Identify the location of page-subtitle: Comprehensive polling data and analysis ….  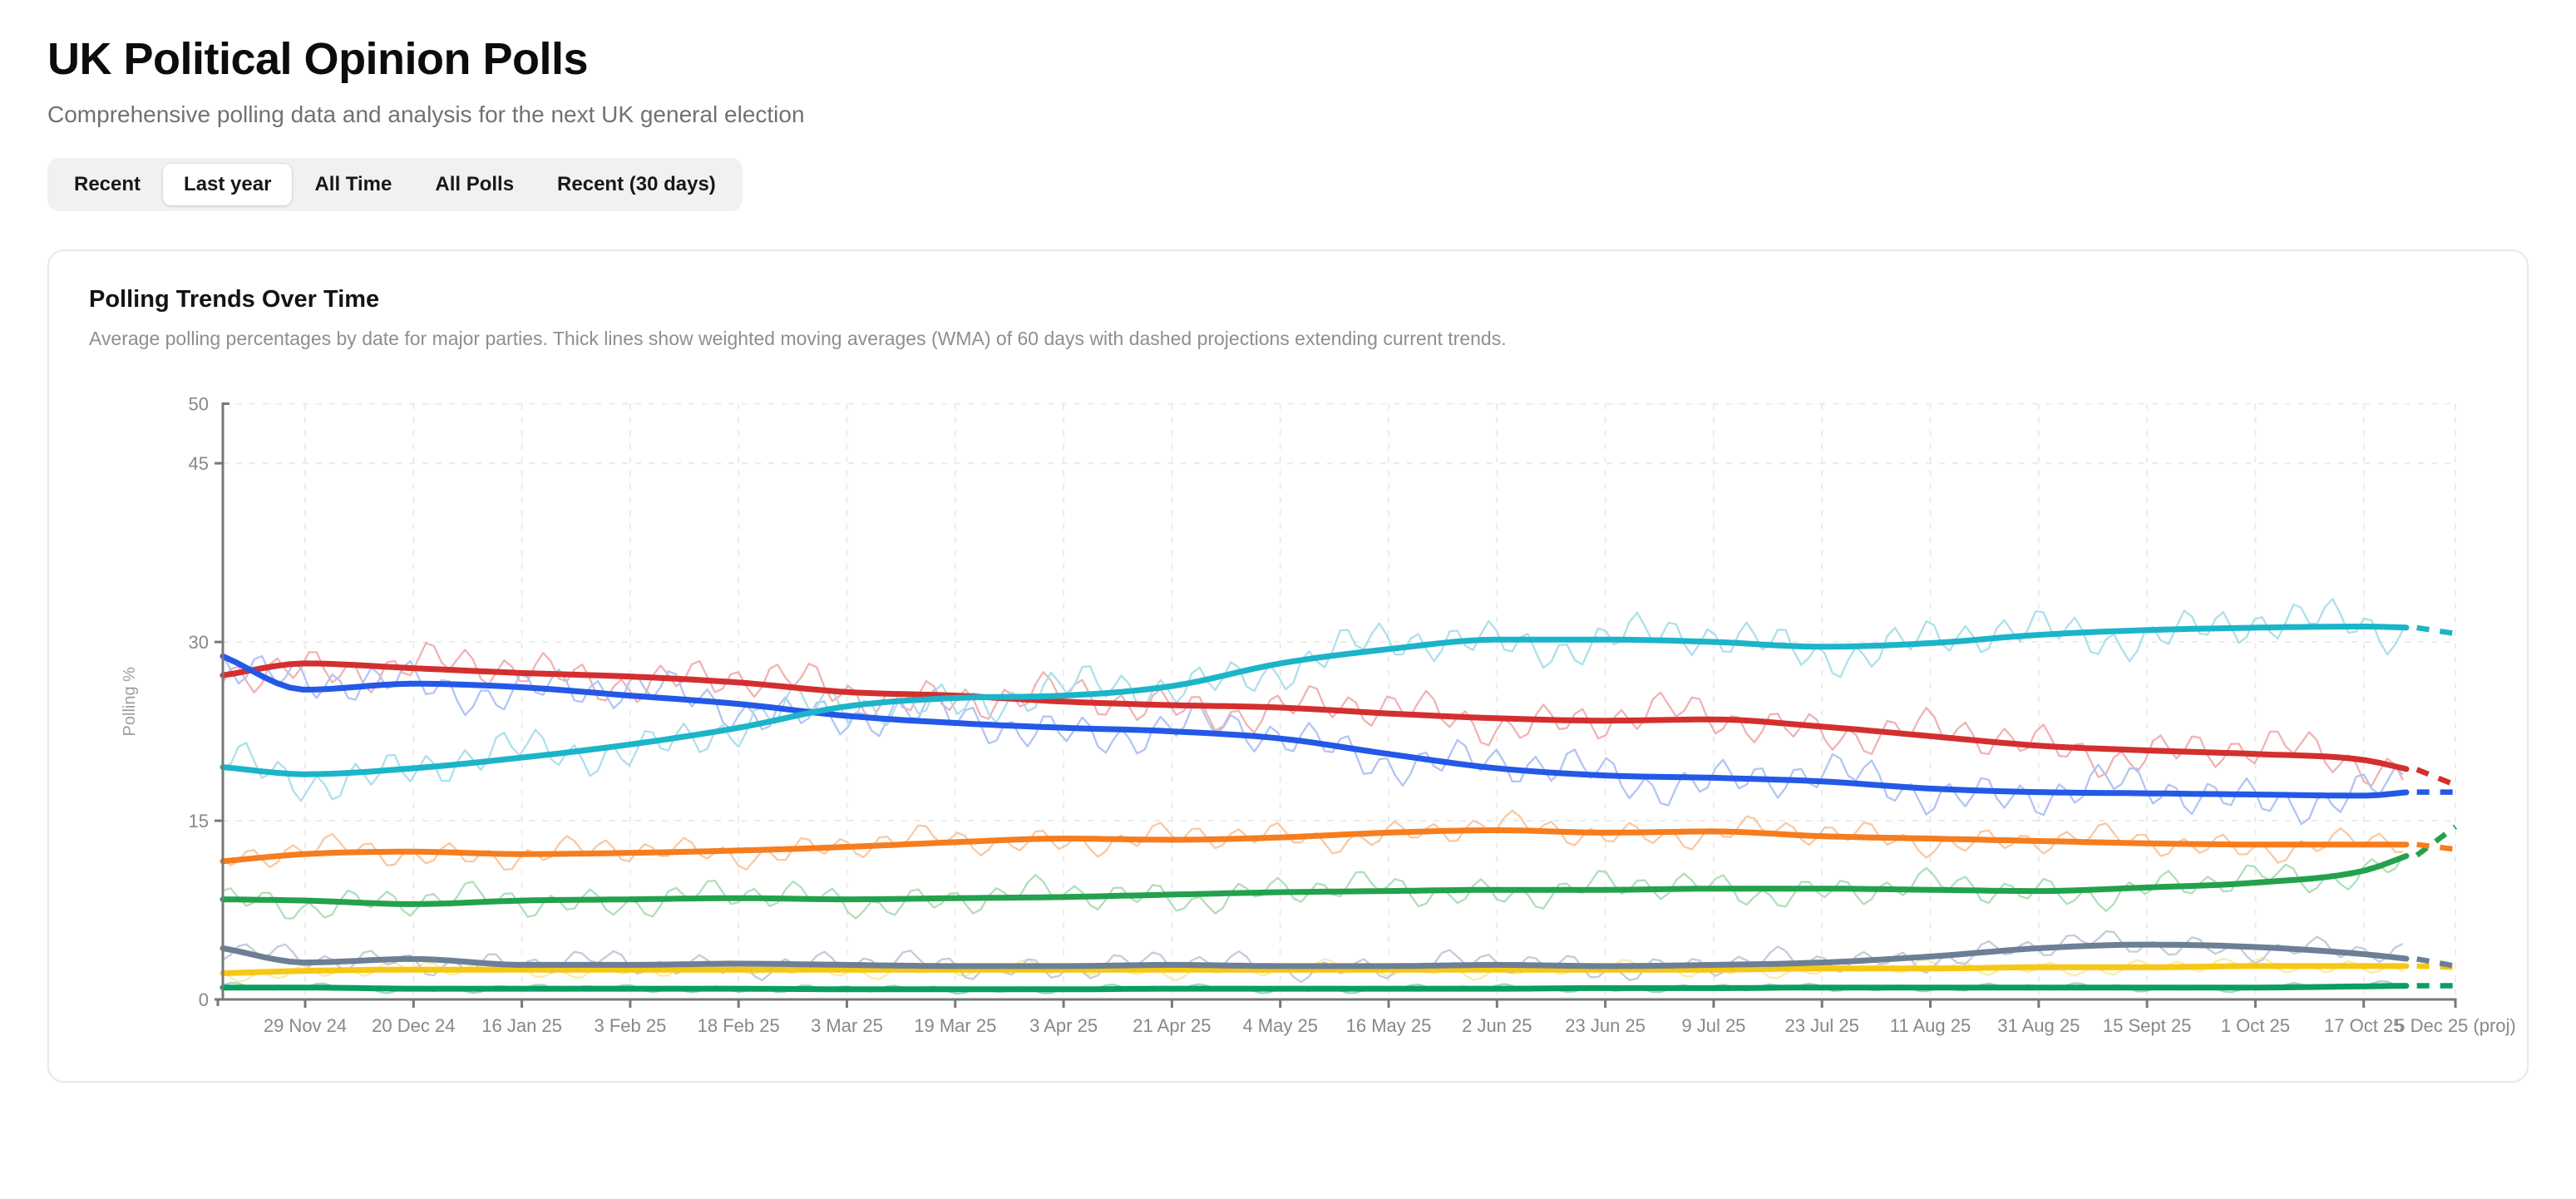
(426, 114).